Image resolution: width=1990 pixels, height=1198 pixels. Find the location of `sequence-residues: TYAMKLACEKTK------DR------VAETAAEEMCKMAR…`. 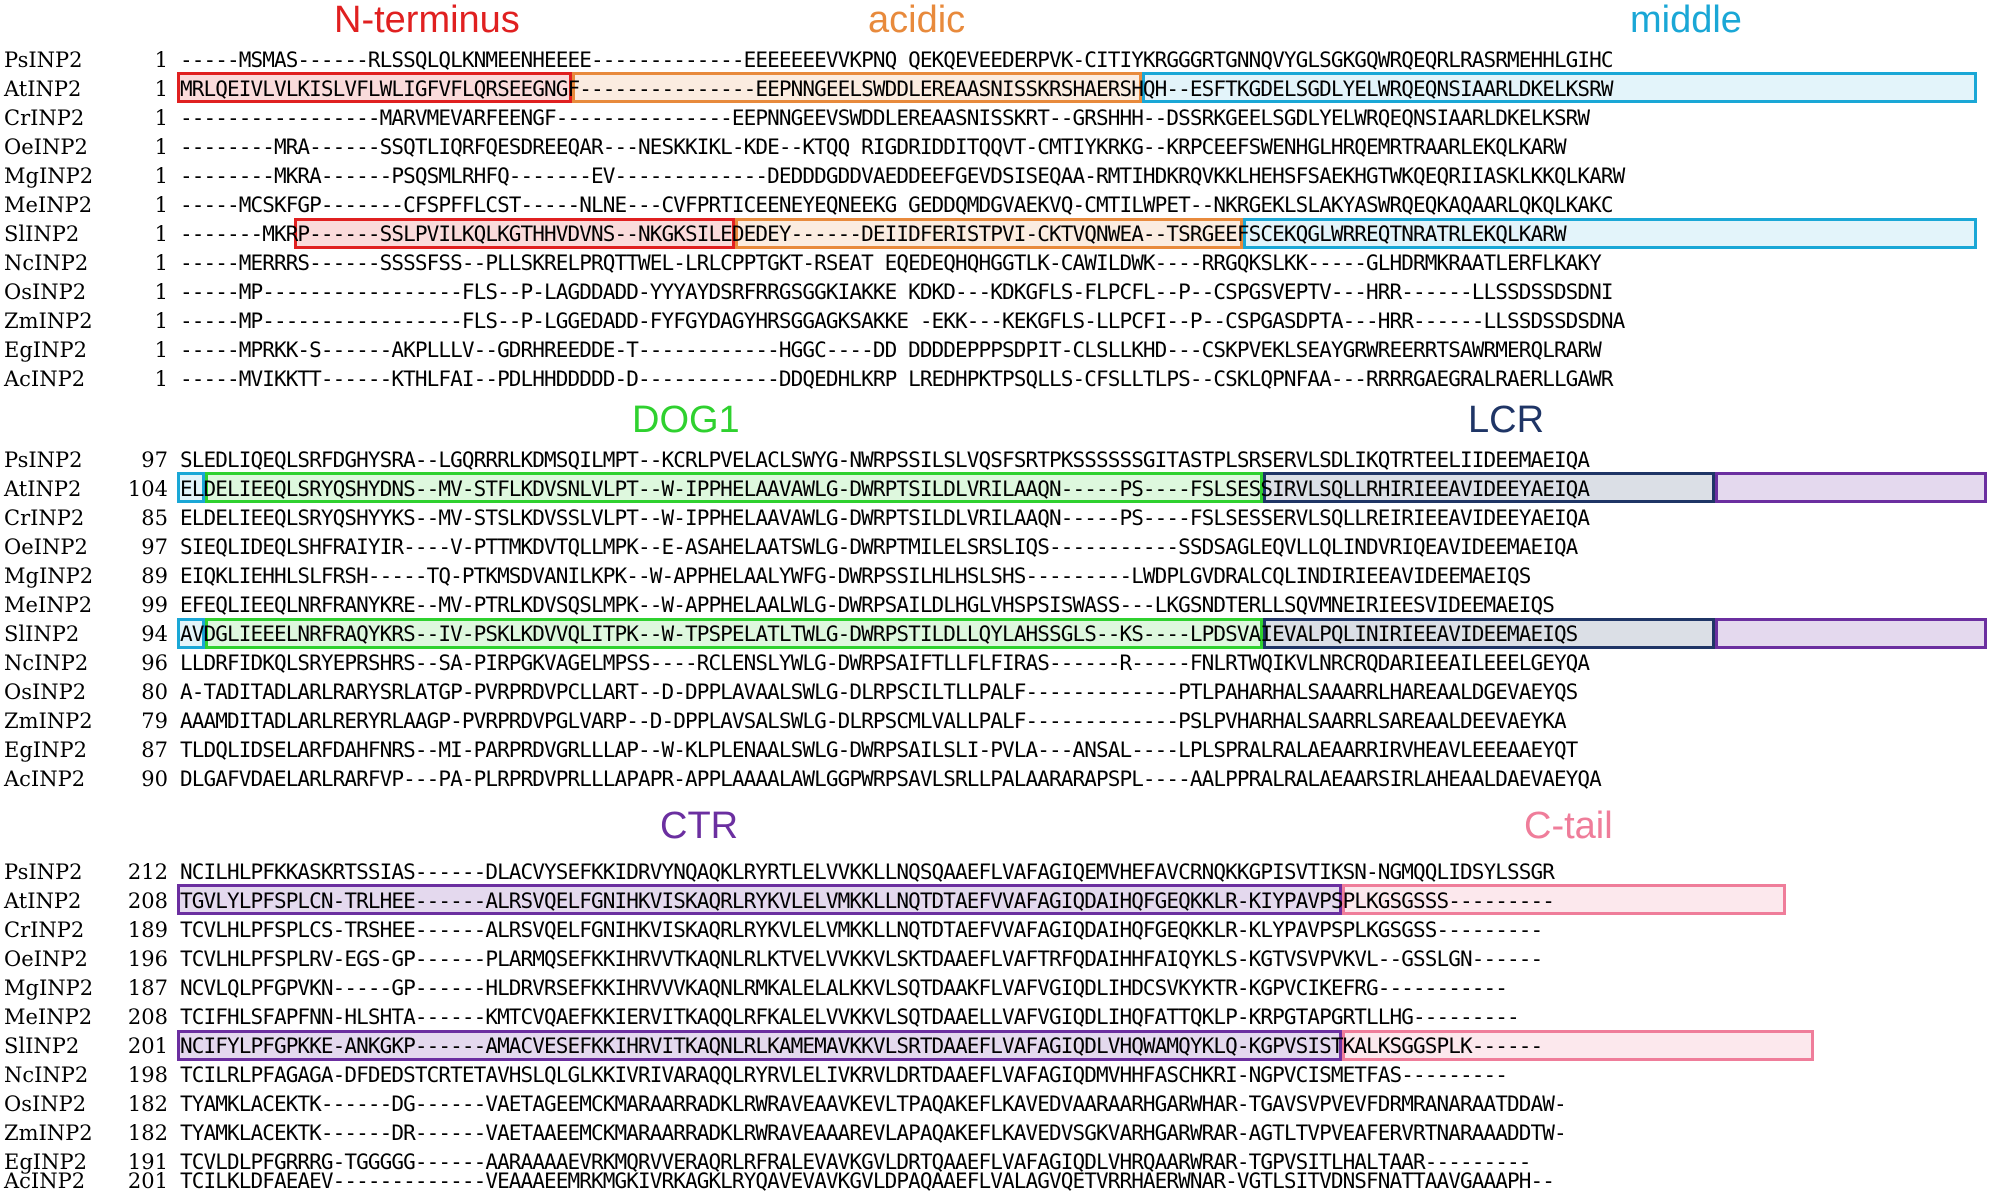

sequence-residues: TYAMKLACEKTK------DR------VAETAAEEMCKMAR… is located at coordinates (873, 1133).